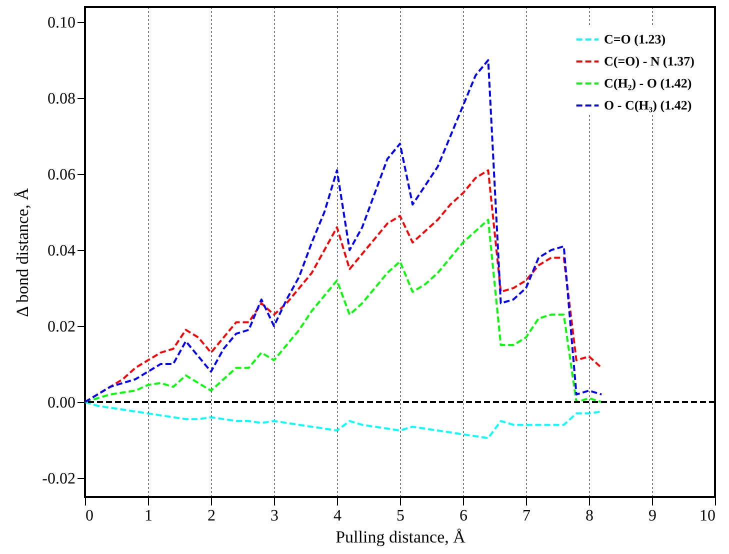 The image size is (729, 554). I want to click on x-tick-label: 5, so click(400, 516).